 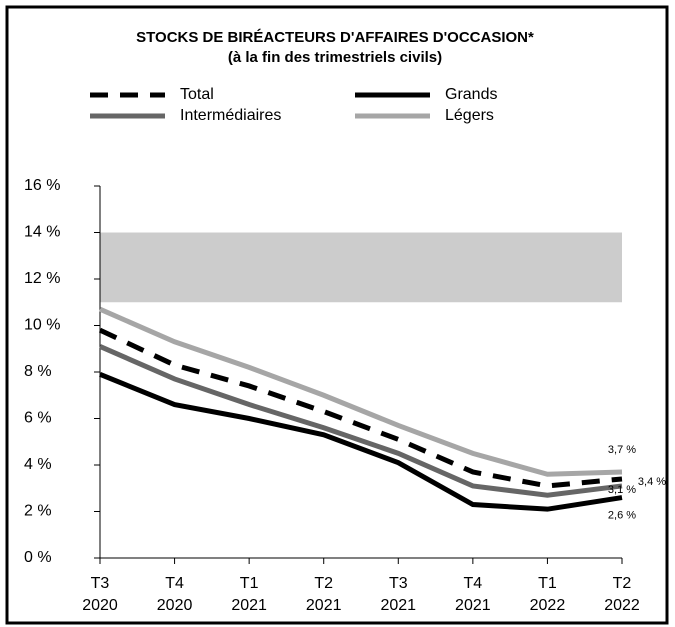 I want to click on y-tick-label: 4 %, so click(x=38, y=464).